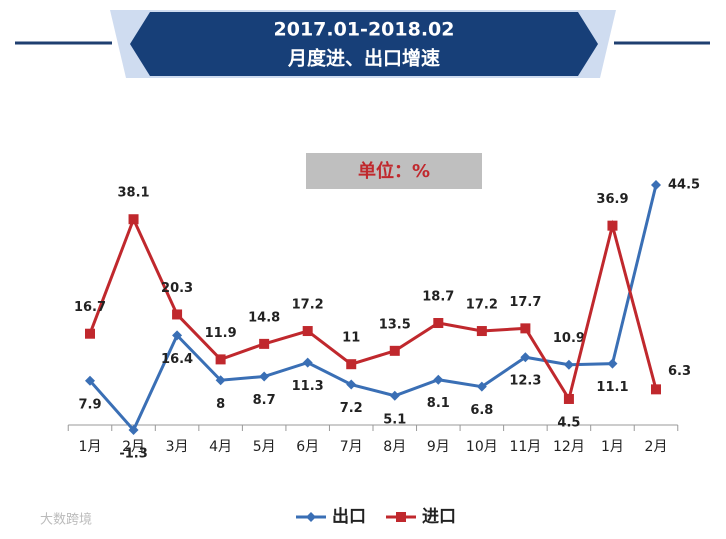  Describe the element at coordinates (569, 338) in the screenshot. I see `data-label: 10.9` at that location.